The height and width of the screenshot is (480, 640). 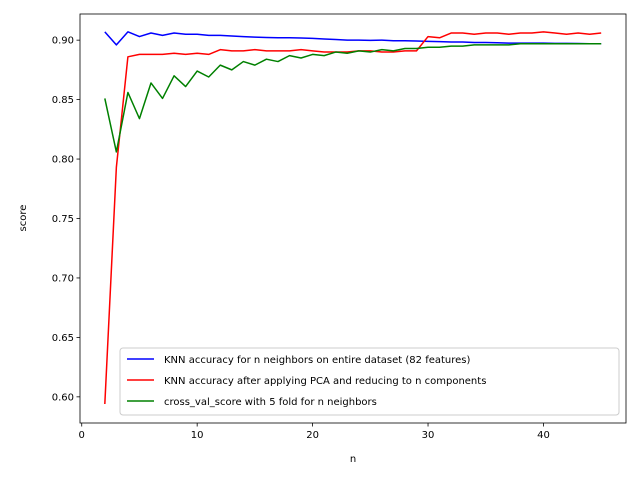 I want to click on y-tick-label: 0.75, so click(x=63, y=219).